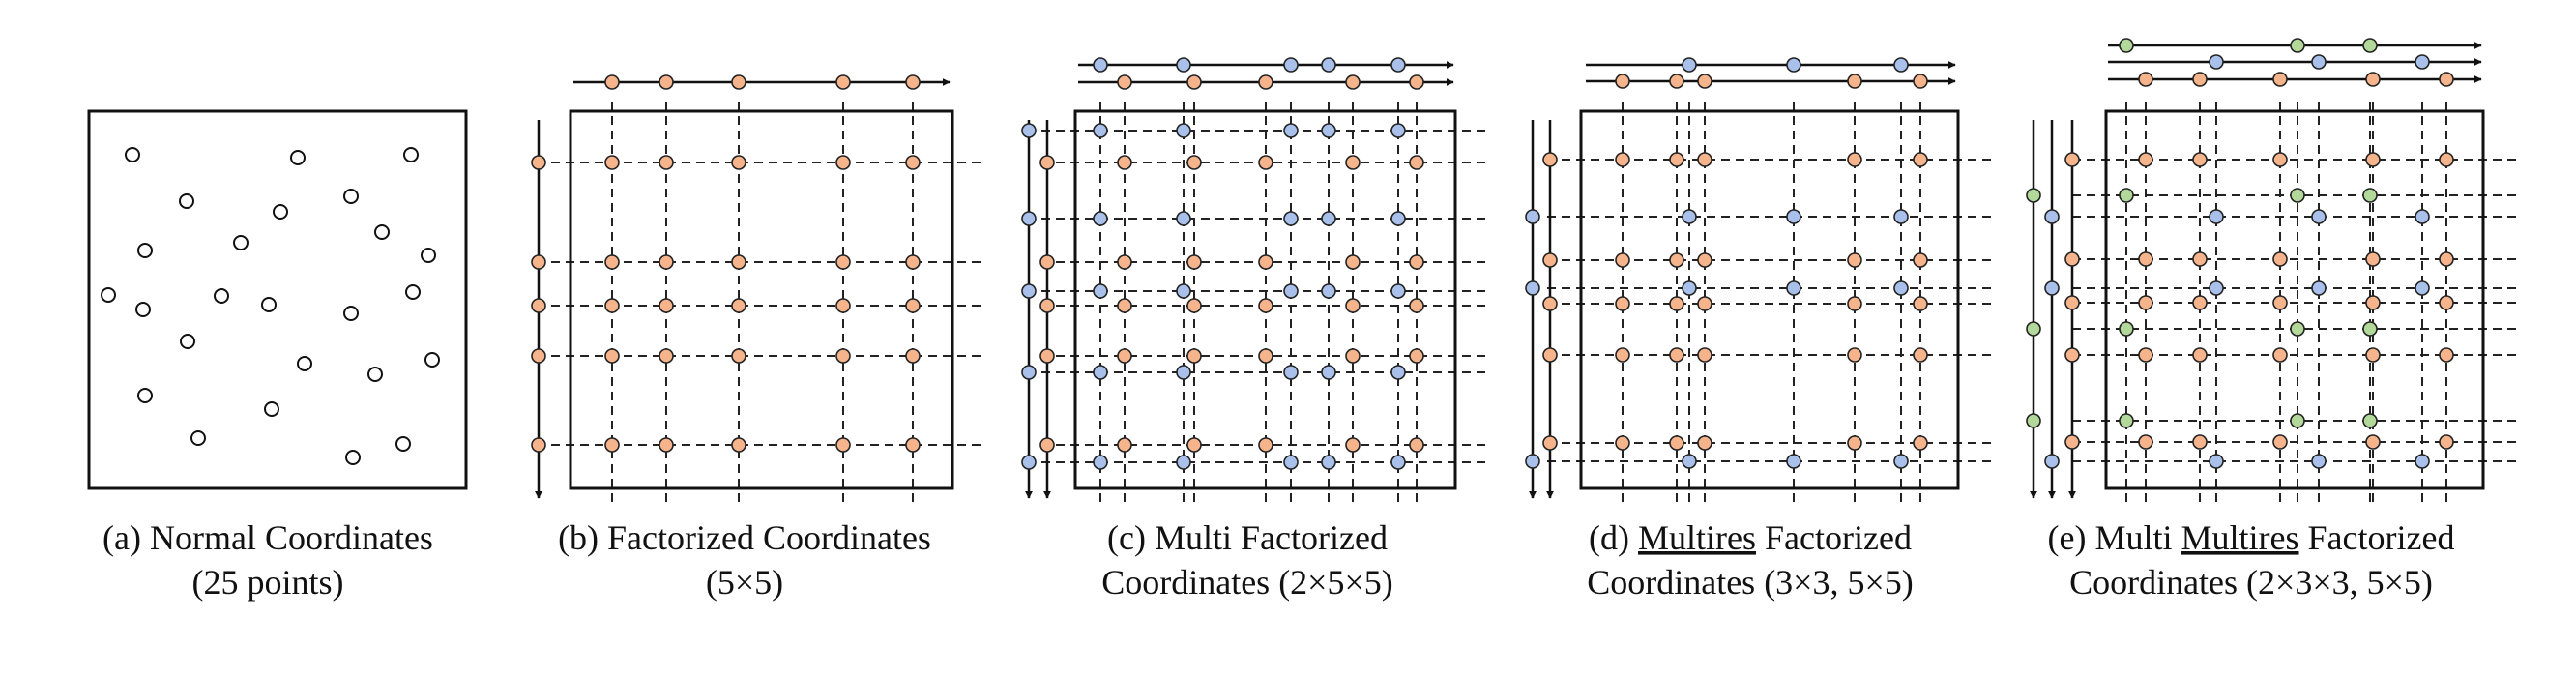 Image resolution: width=2576 pixels, height=677 pixels. I want to click on panel-a-box, so click(277, 299).